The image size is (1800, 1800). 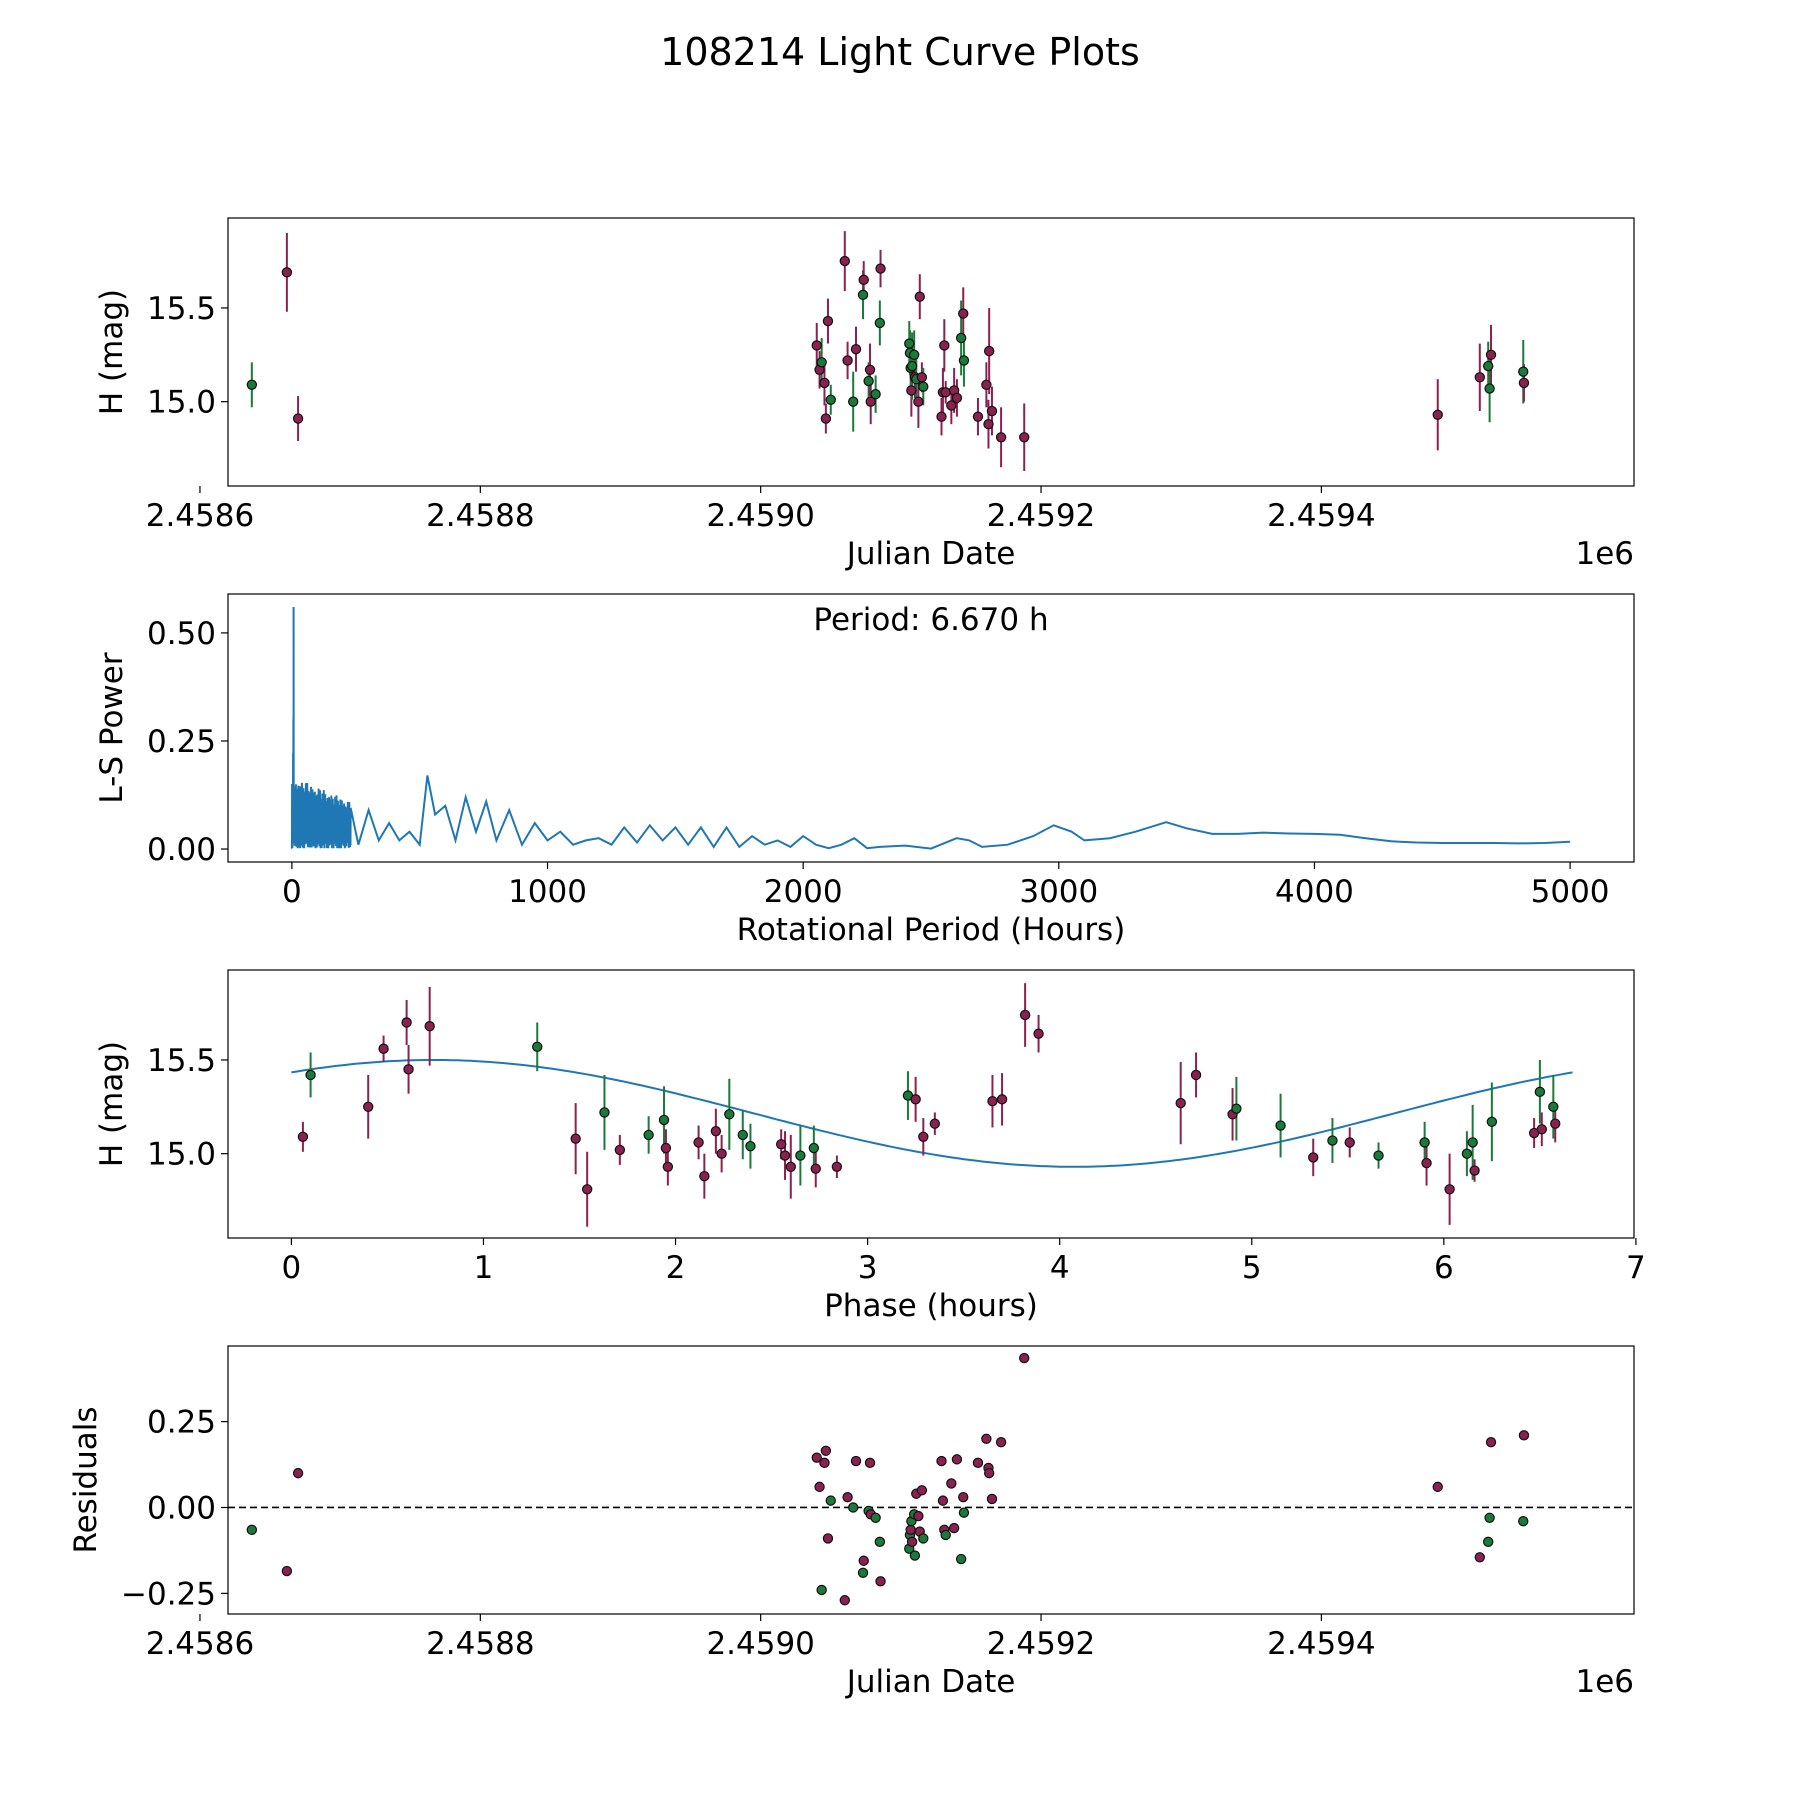 I want to click on y-tick-label: 15.5, so click(x=181, y=1061).